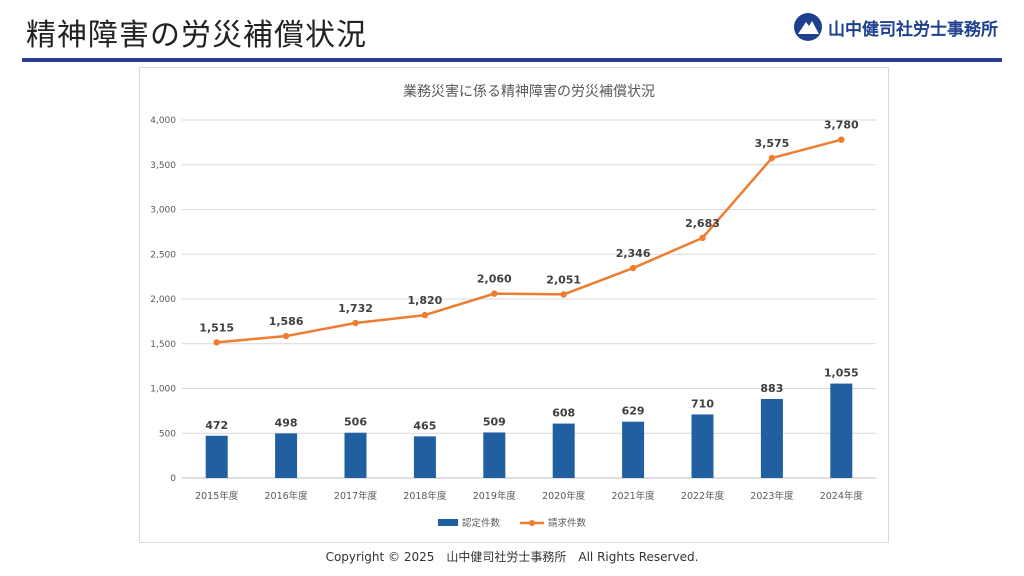 This screenshot has width=1024, height=576. I want to click on x-tick-label: 2023年度, so click(772, 496).